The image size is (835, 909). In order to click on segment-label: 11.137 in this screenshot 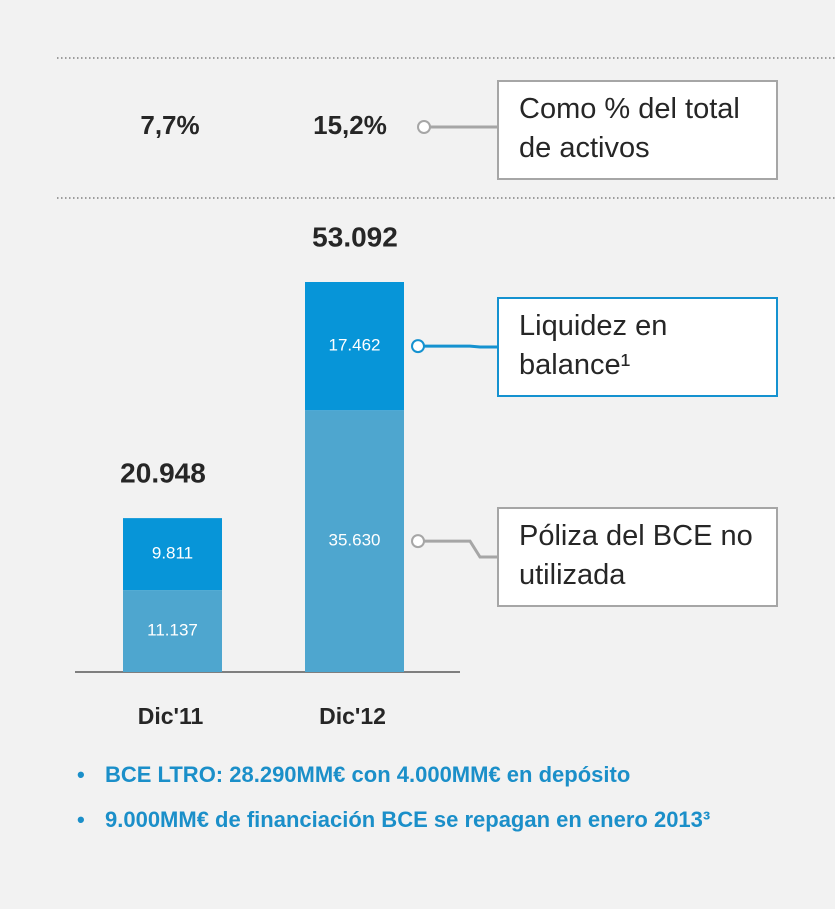, I will do `click(172, 630)`.